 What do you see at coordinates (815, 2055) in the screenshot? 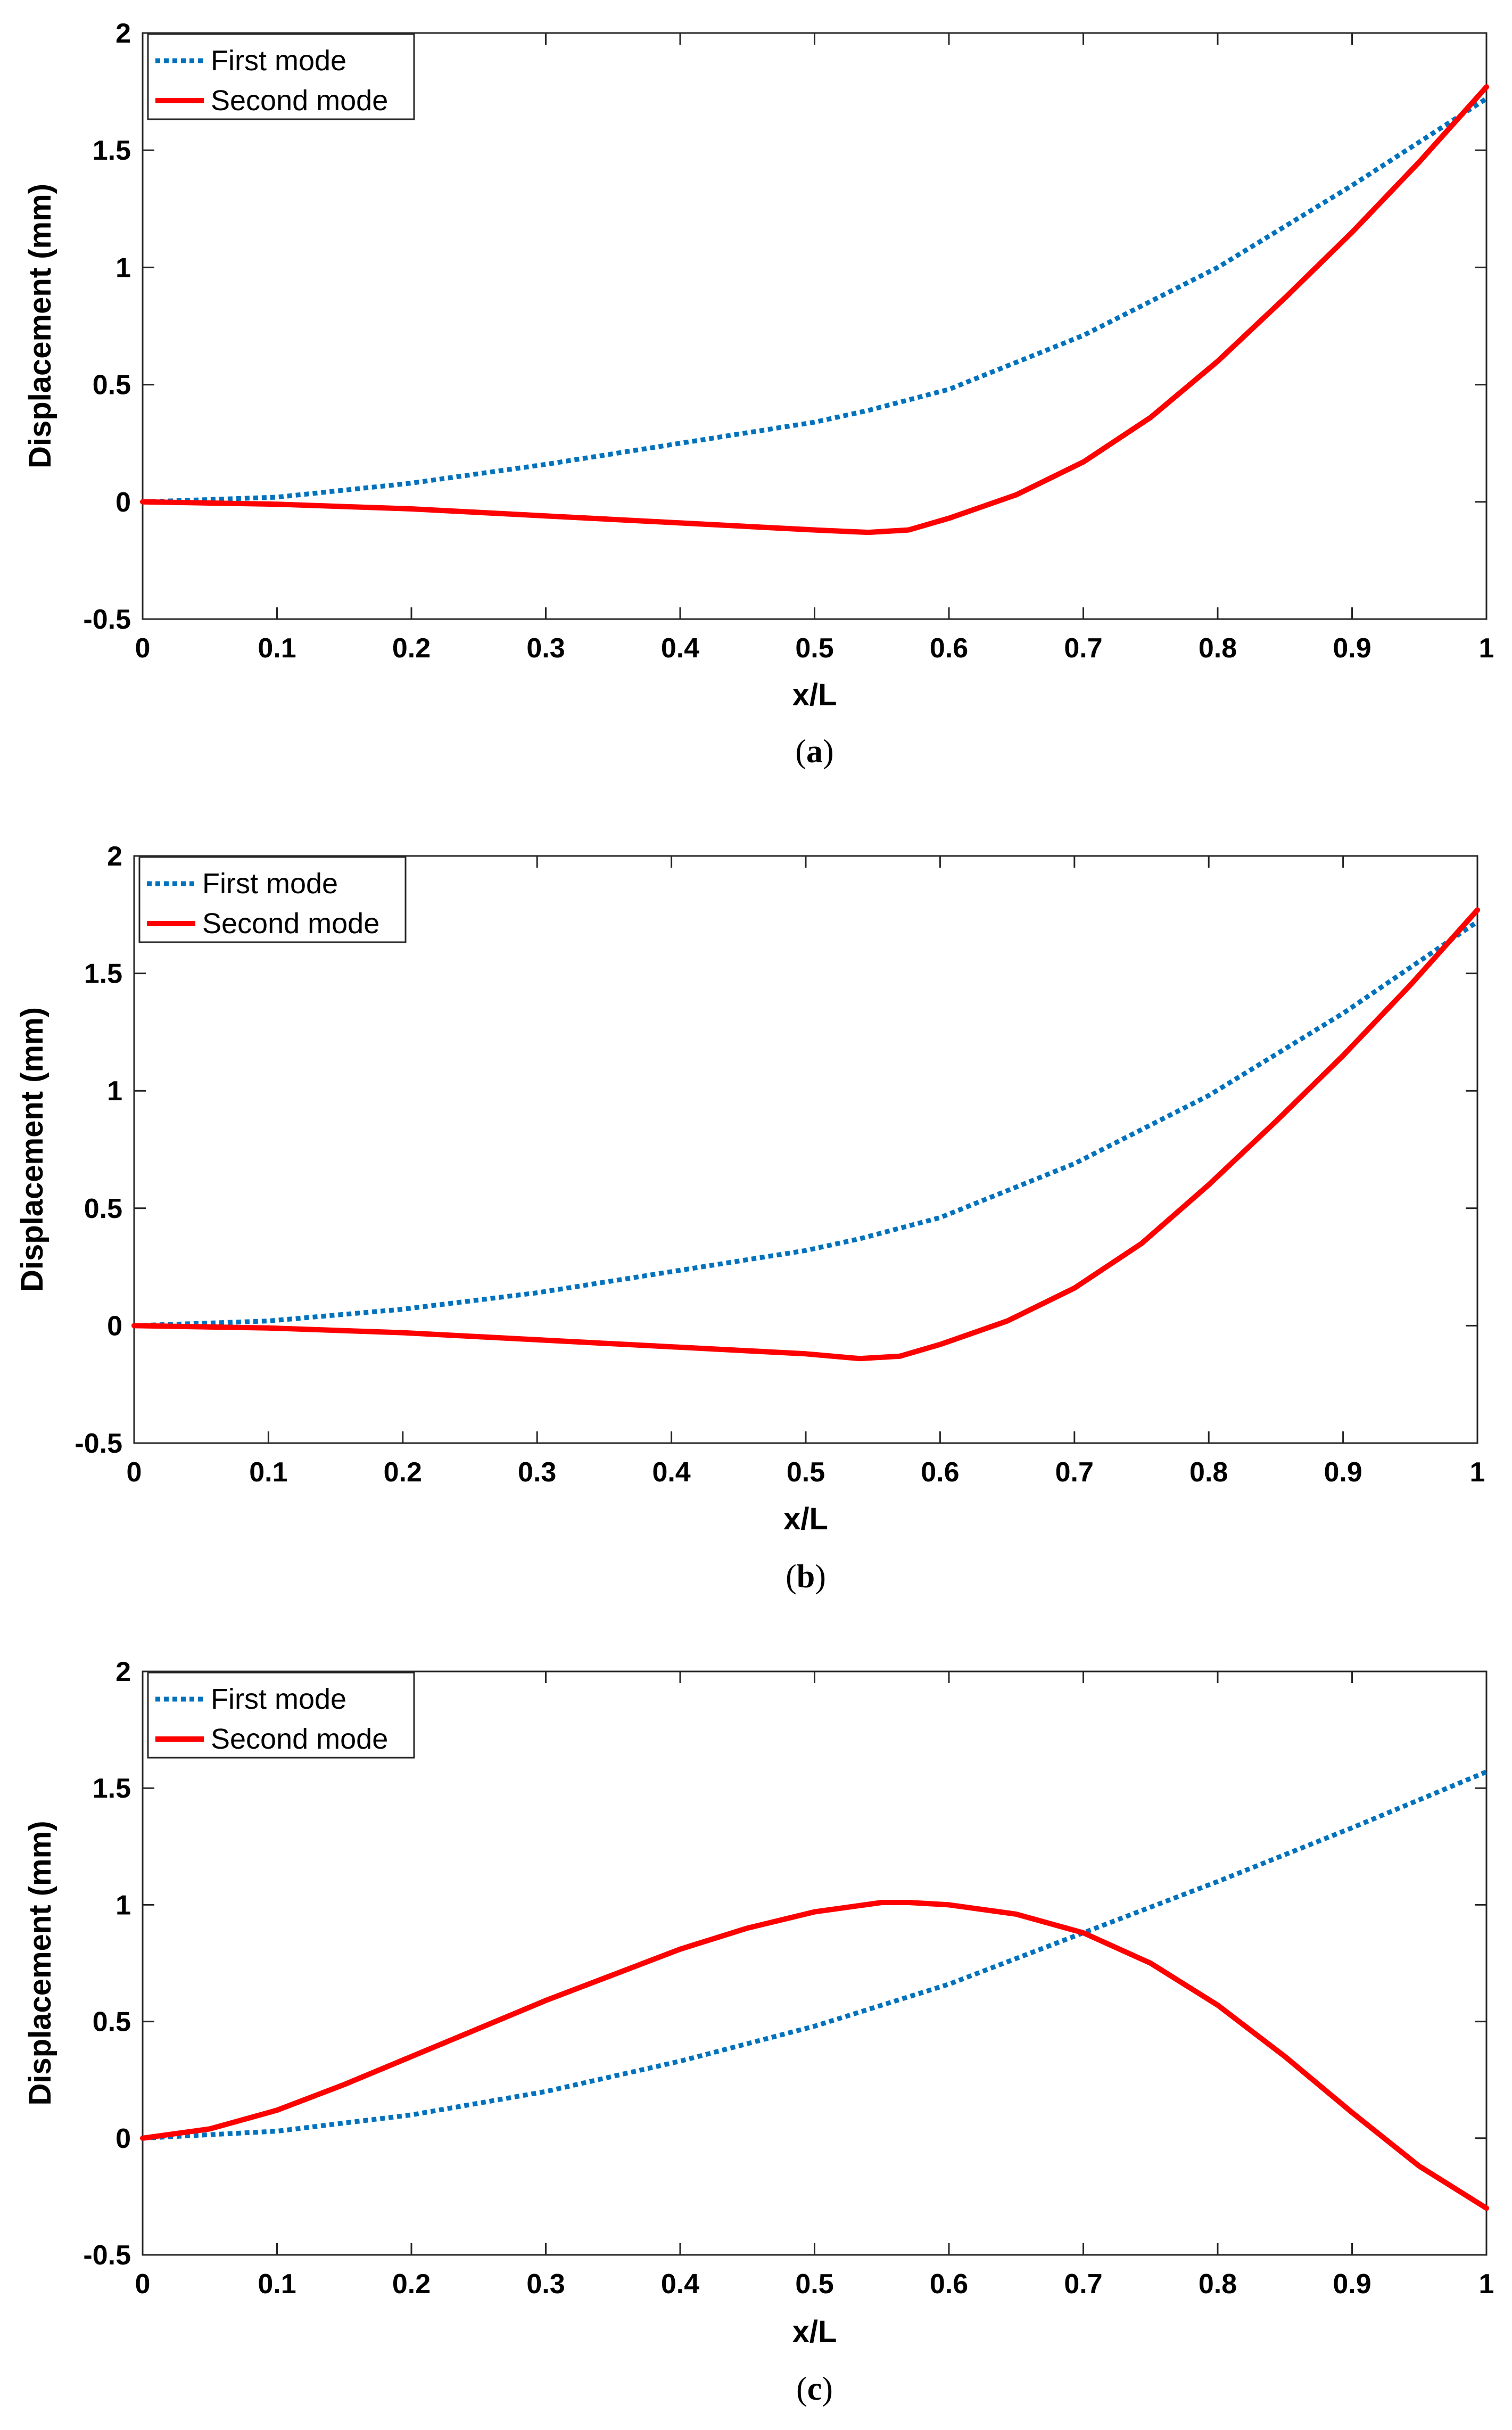
I see `series-line-second-mode` at bounding box center [815, 2055].